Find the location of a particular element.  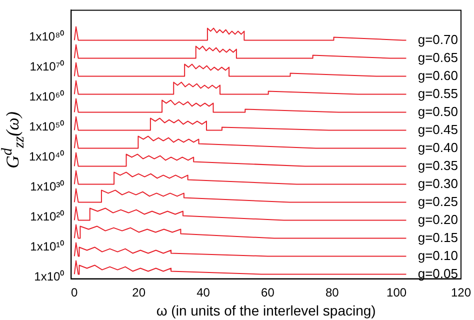

x-tick-label: 20 is located at coordinates (139, 292).